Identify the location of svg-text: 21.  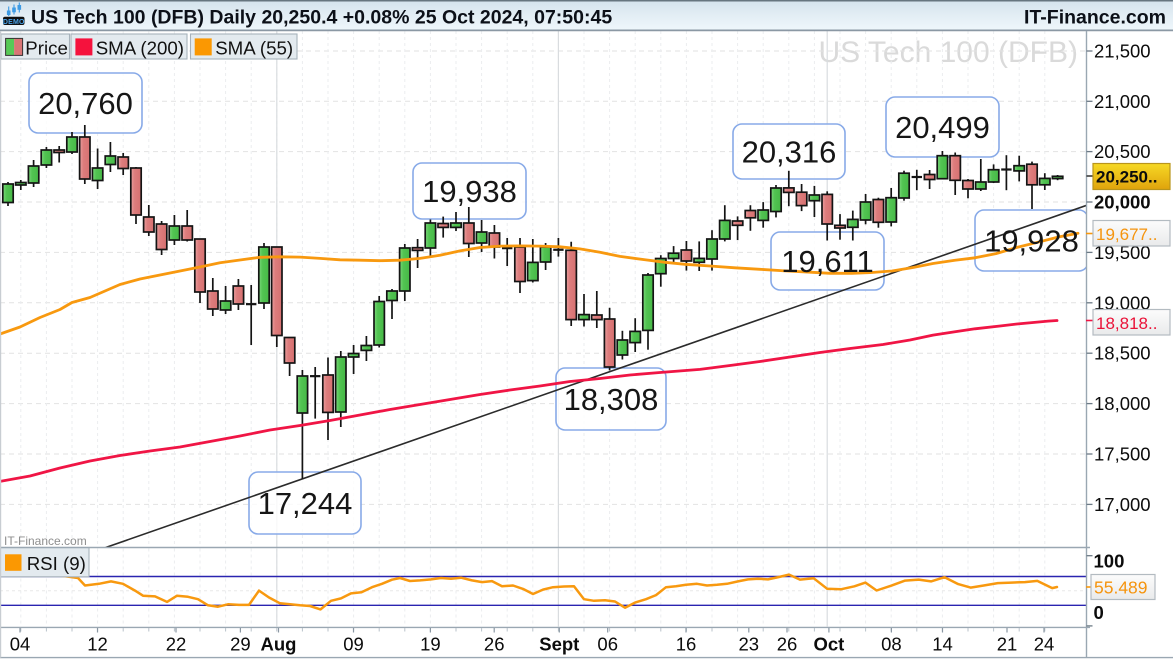
(1007, 644).